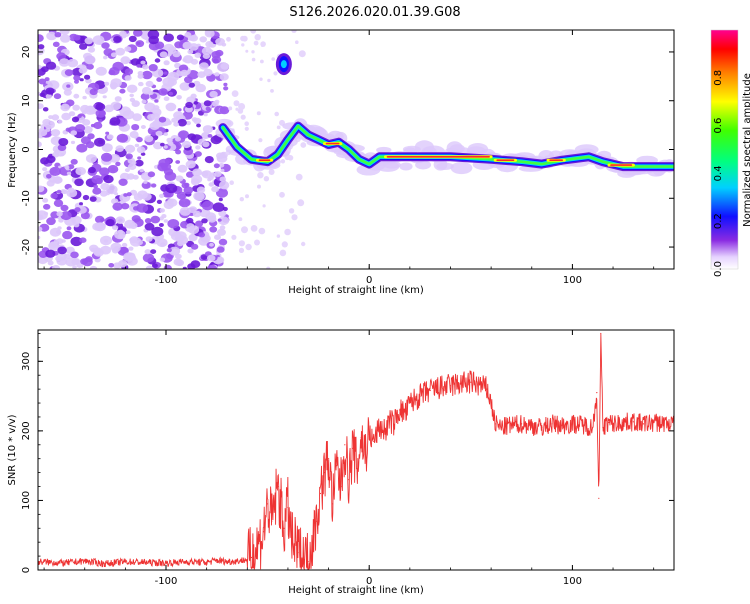  I want to click on colorbar-gradient, so click(724, 149).